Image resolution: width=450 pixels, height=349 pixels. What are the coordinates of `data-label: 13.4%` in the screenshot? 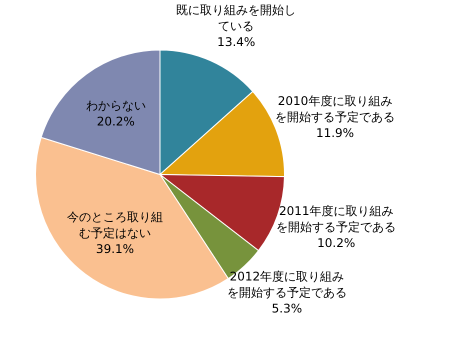 It's located at (236, 41).